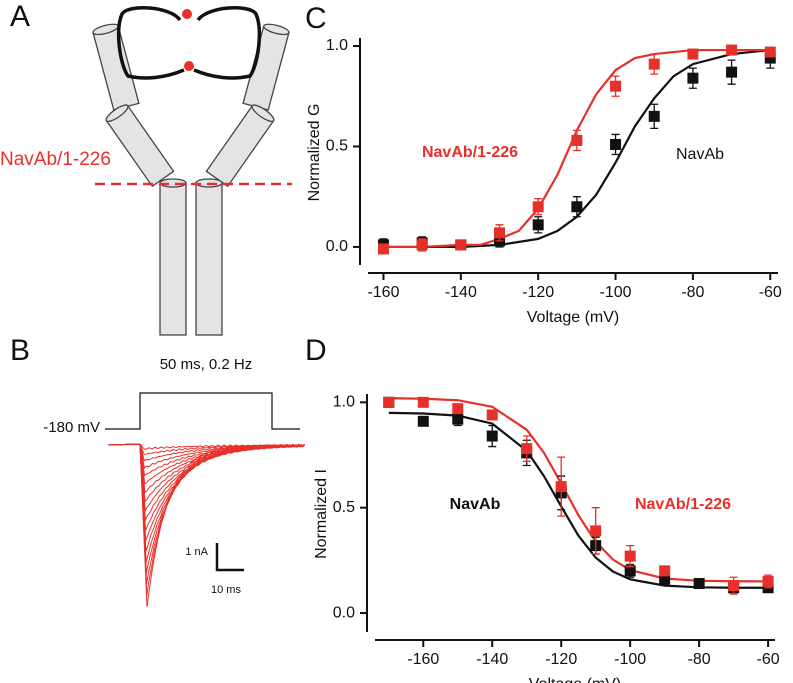 This screenshot has height=683, width=793. I want to click on panel-label: D, so click(316, 350).